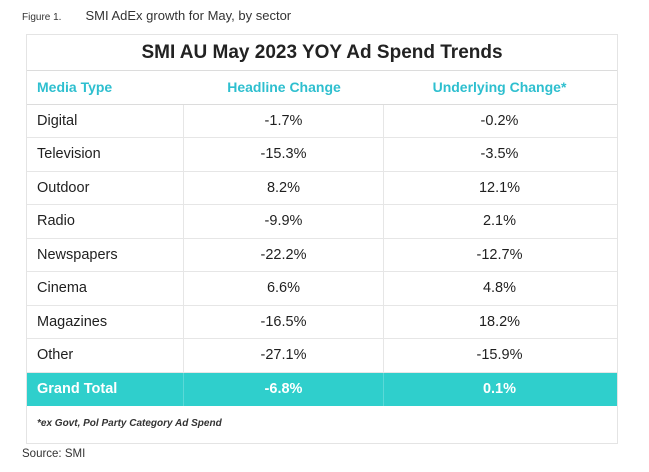 Image resolution: width=649 pixels, height=472 pixels. What do you see at coordinates (499, 288) in the screenshot?
I see `underlying-change-cell: 4.8%` at bounding box center [499, 288].